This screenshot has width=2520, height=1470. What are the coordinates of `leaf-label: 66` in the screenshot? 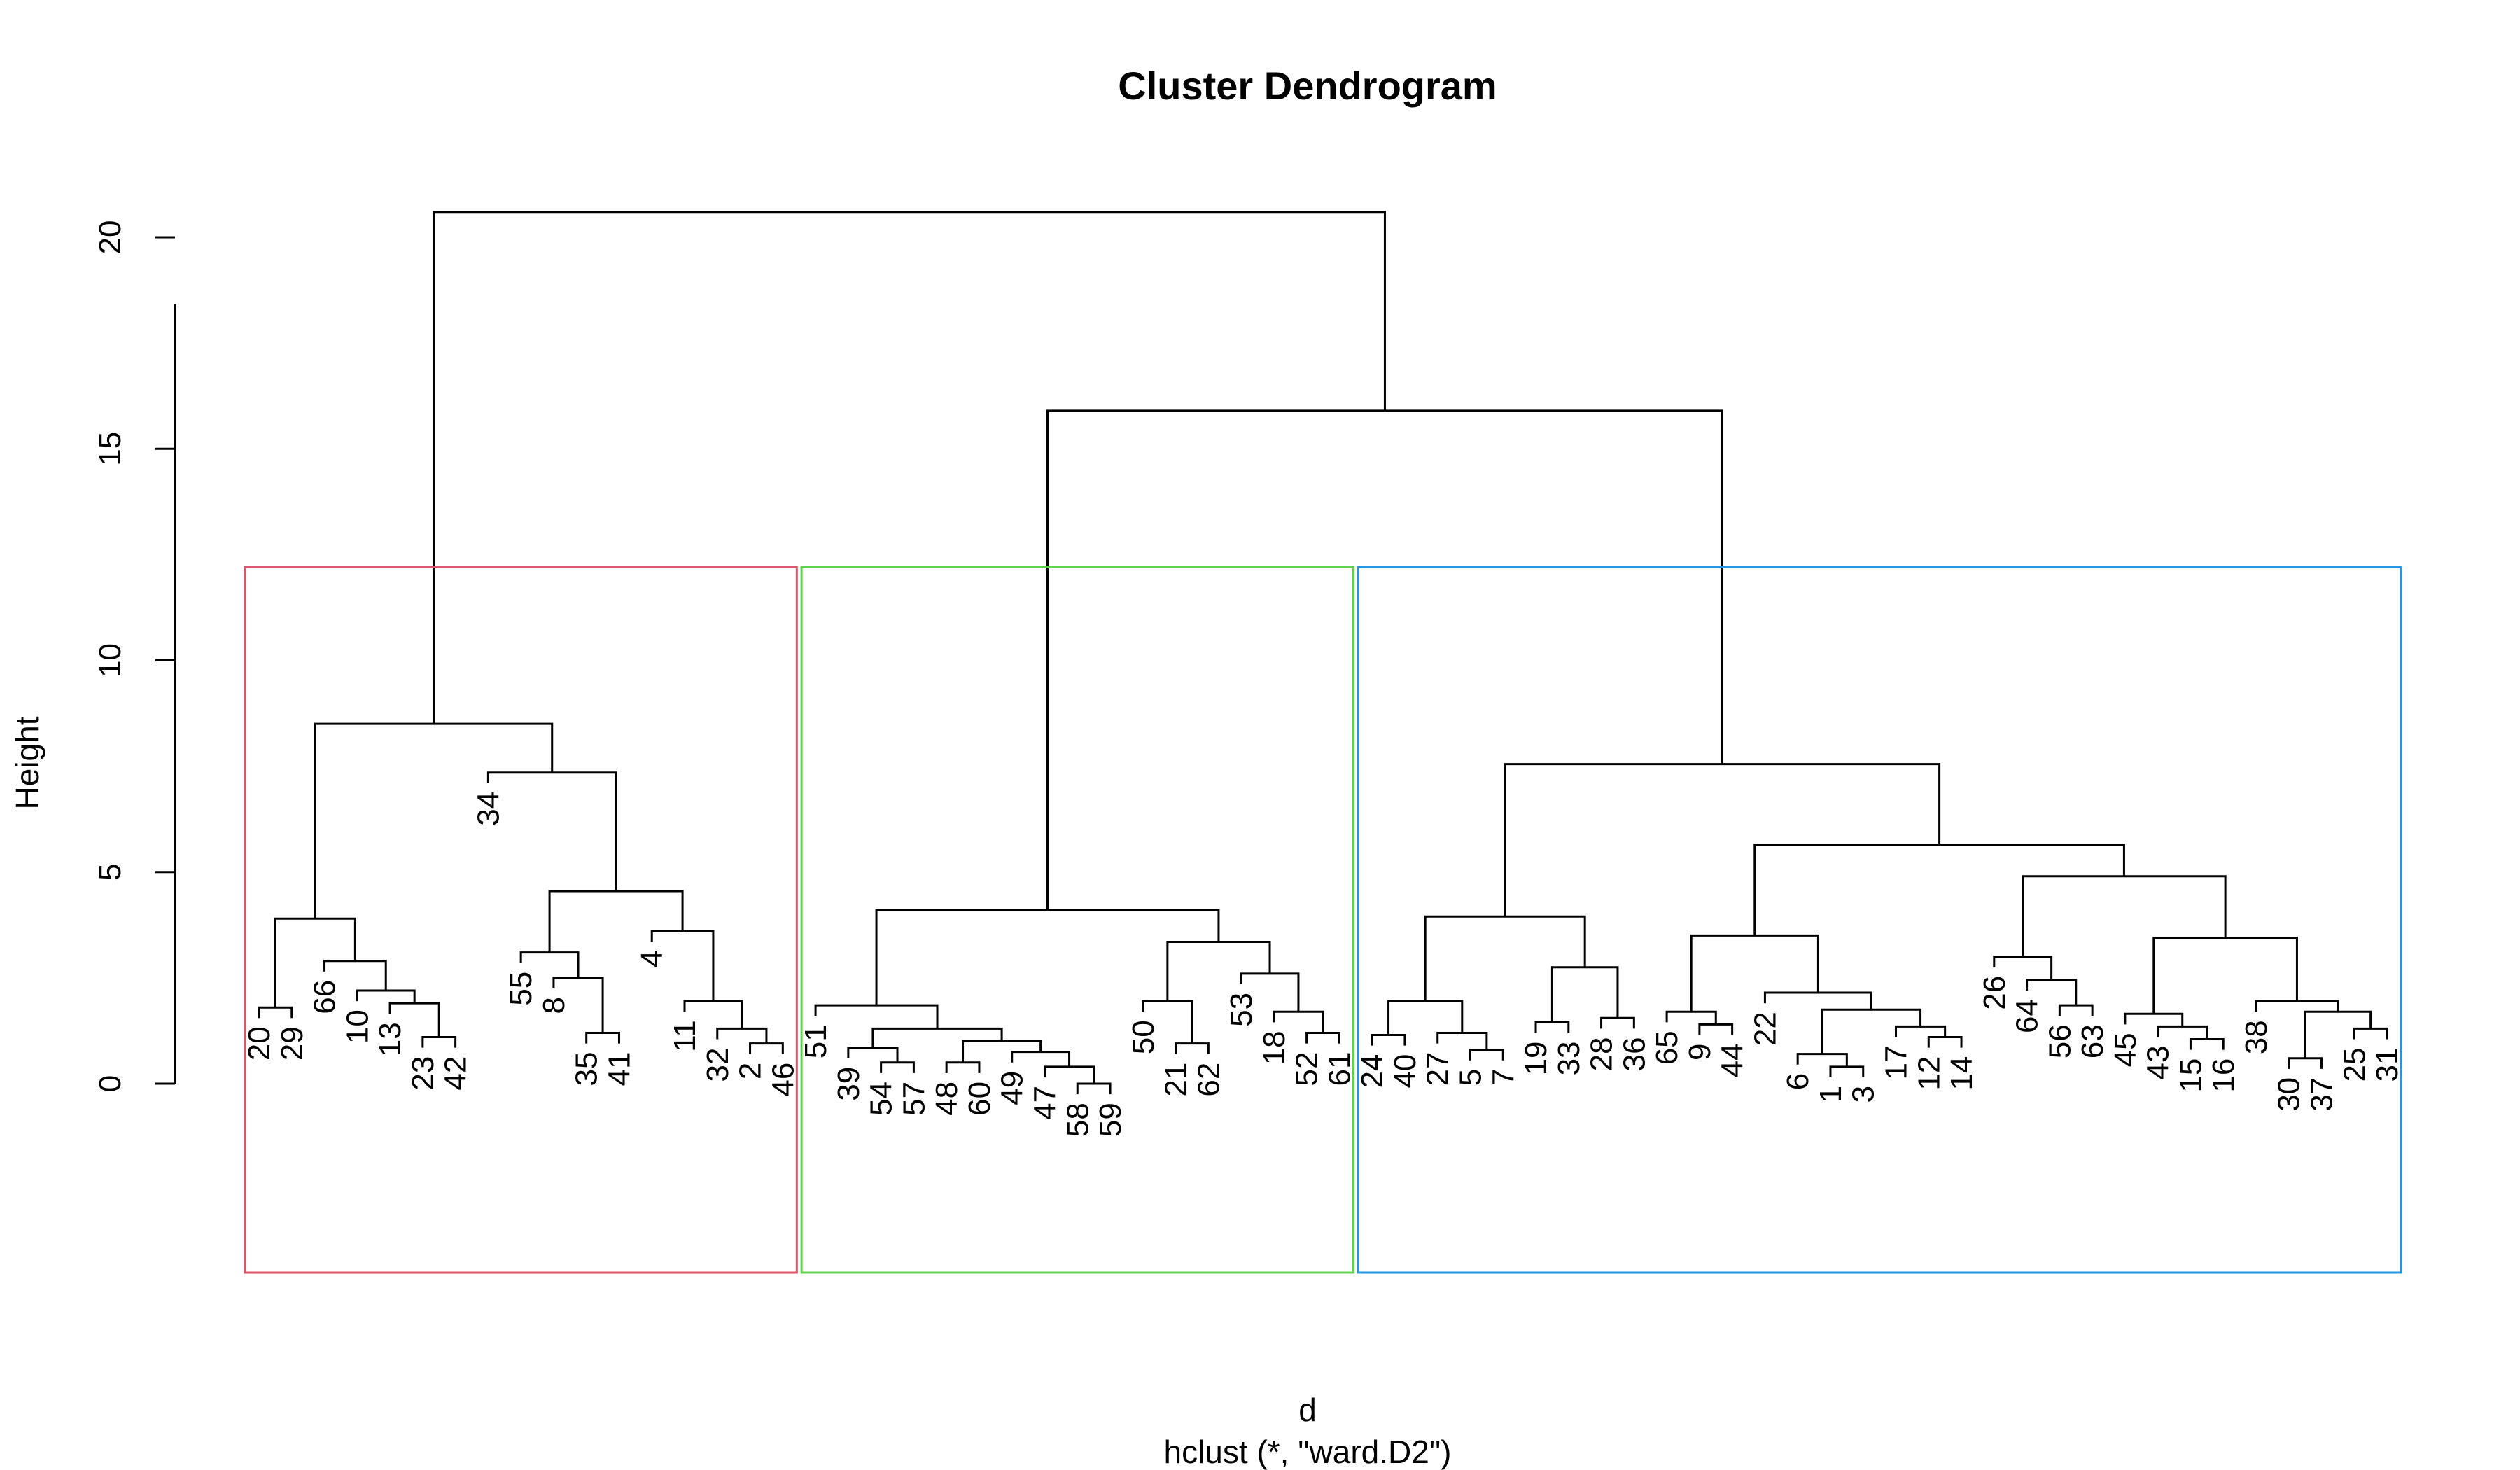 It's located at (325, 997).